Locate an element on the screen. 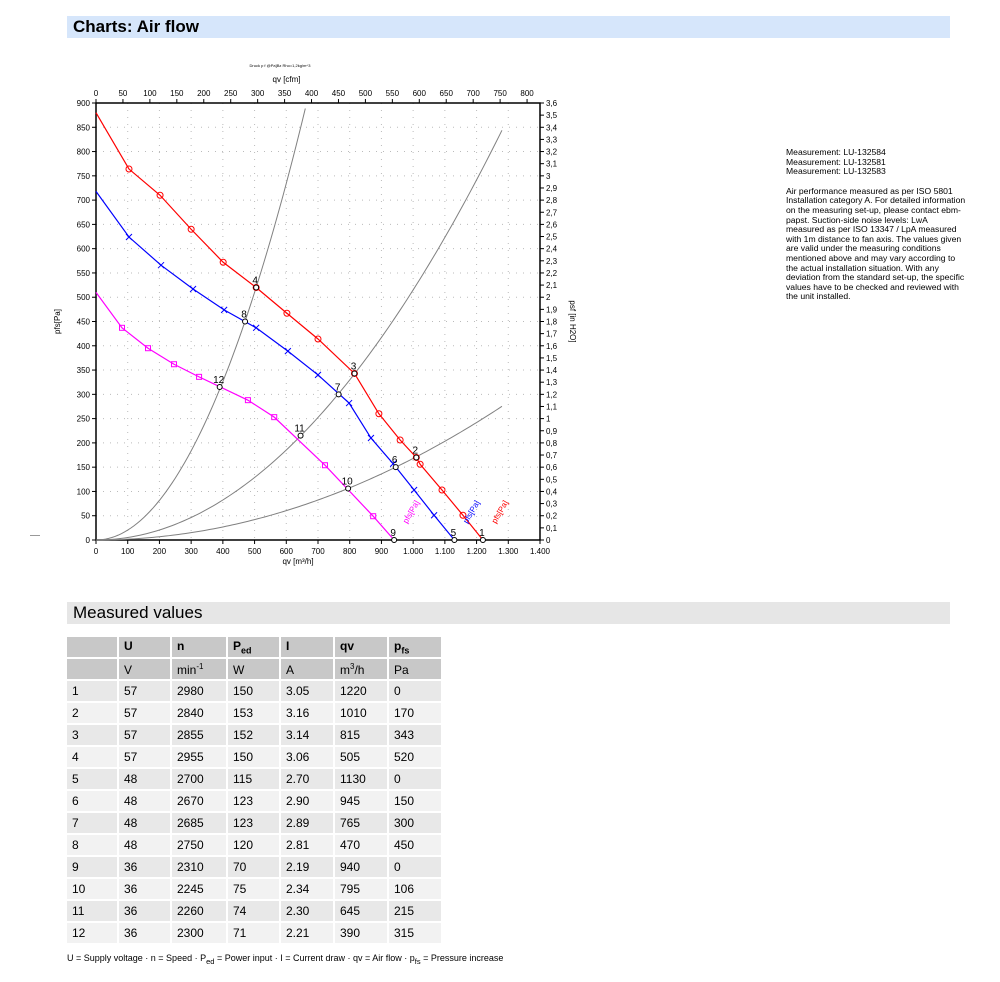 The image size is (1000, 982). operating-point-label: 3 is located at coordinates (354, 366).